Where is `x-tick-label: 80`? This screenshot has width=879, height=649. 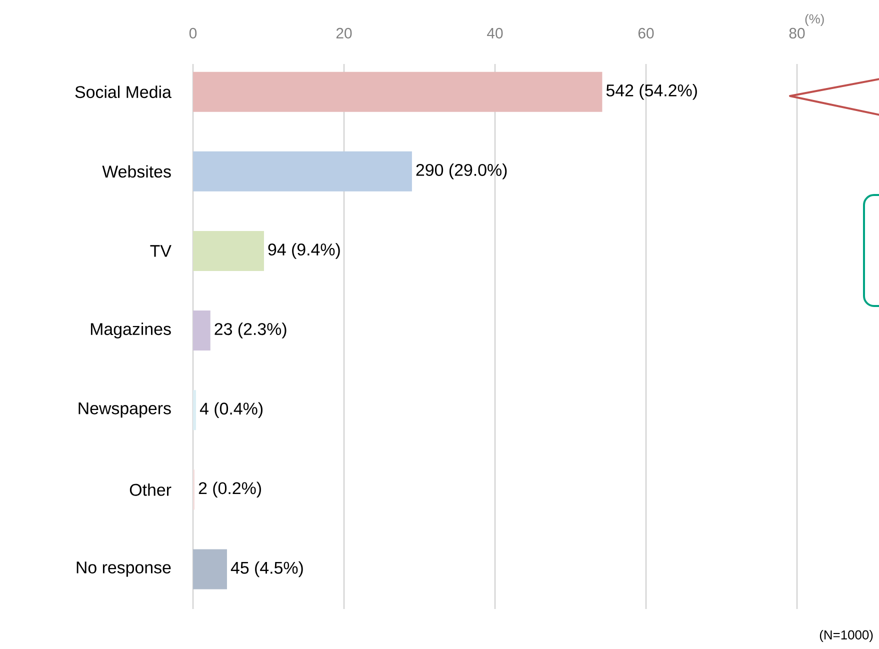 x-tick-label: 80 is located at coordinates (797, 33).